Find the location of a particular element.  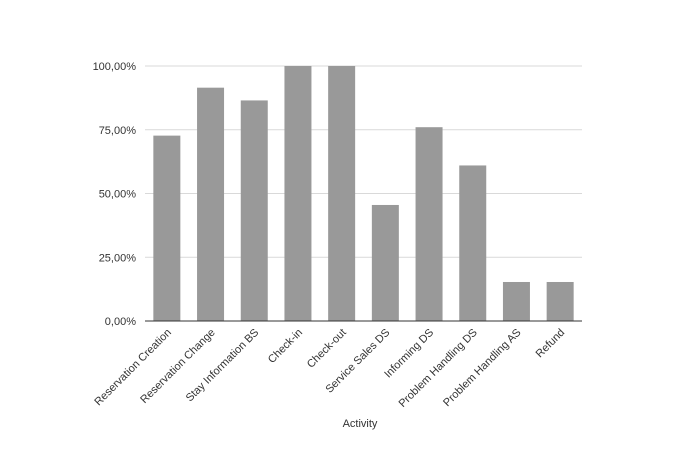

y-tick-label: 50,00% is located at coordinates (118, 195).